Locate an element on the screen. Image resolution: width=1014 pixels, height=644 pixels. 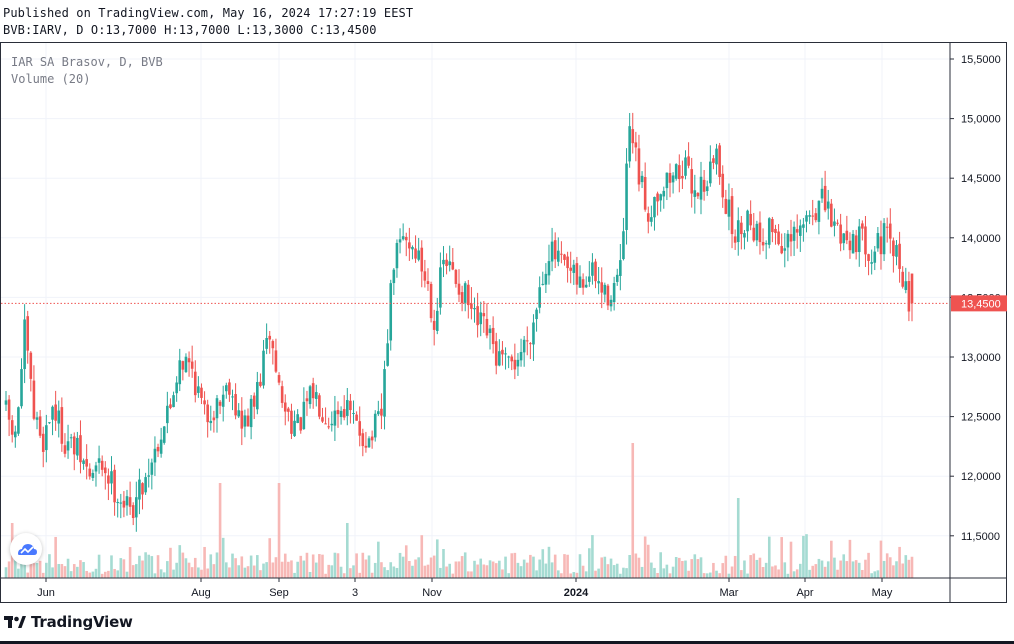
x-tick-label: Mar is located at coordinates (729, 593).